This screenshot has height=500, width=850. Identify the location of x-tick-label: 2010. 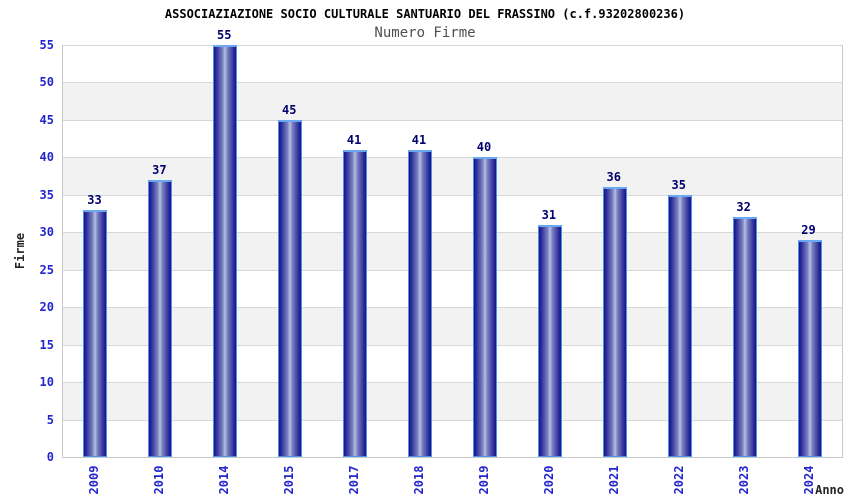
(159, 480).